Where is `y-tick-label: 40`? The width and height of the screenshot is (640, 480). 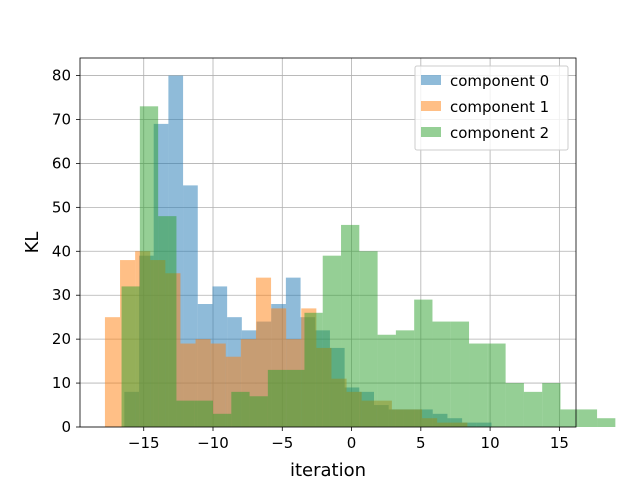
y-tick-label: 40 is located at coordinates (61, 251).